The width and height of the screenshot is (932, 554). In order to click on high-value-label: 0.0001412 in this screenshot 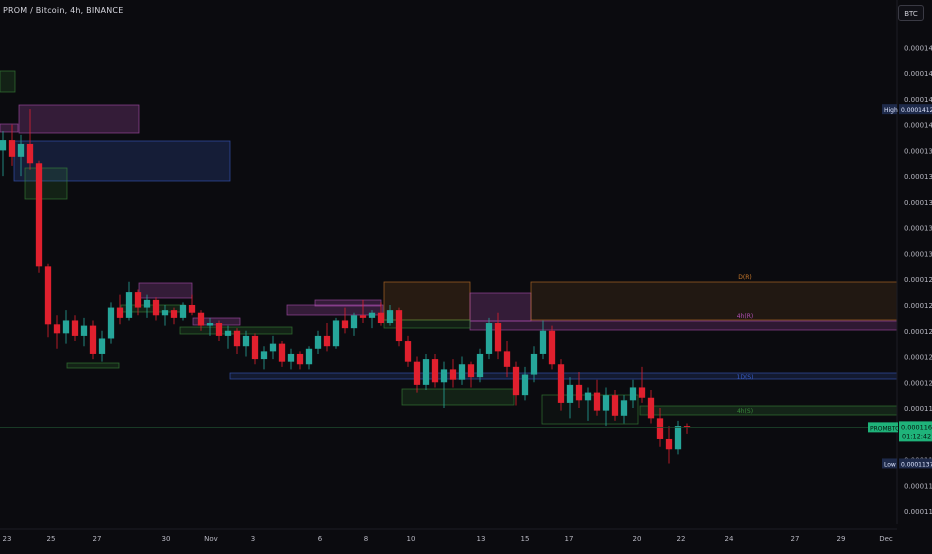, I will do `click(916, 110)`.